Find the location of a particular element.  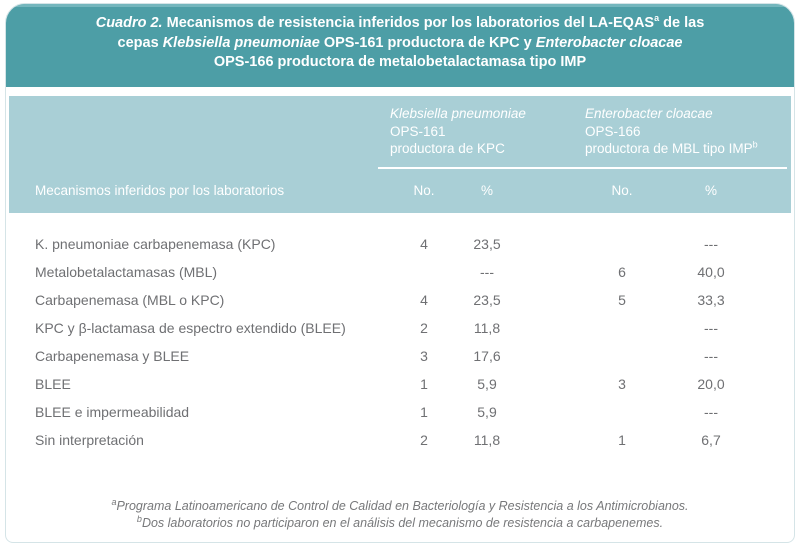

row-label: K. pneumoniae carbapenemasa (KPC) is located at coordinates (155, 244).